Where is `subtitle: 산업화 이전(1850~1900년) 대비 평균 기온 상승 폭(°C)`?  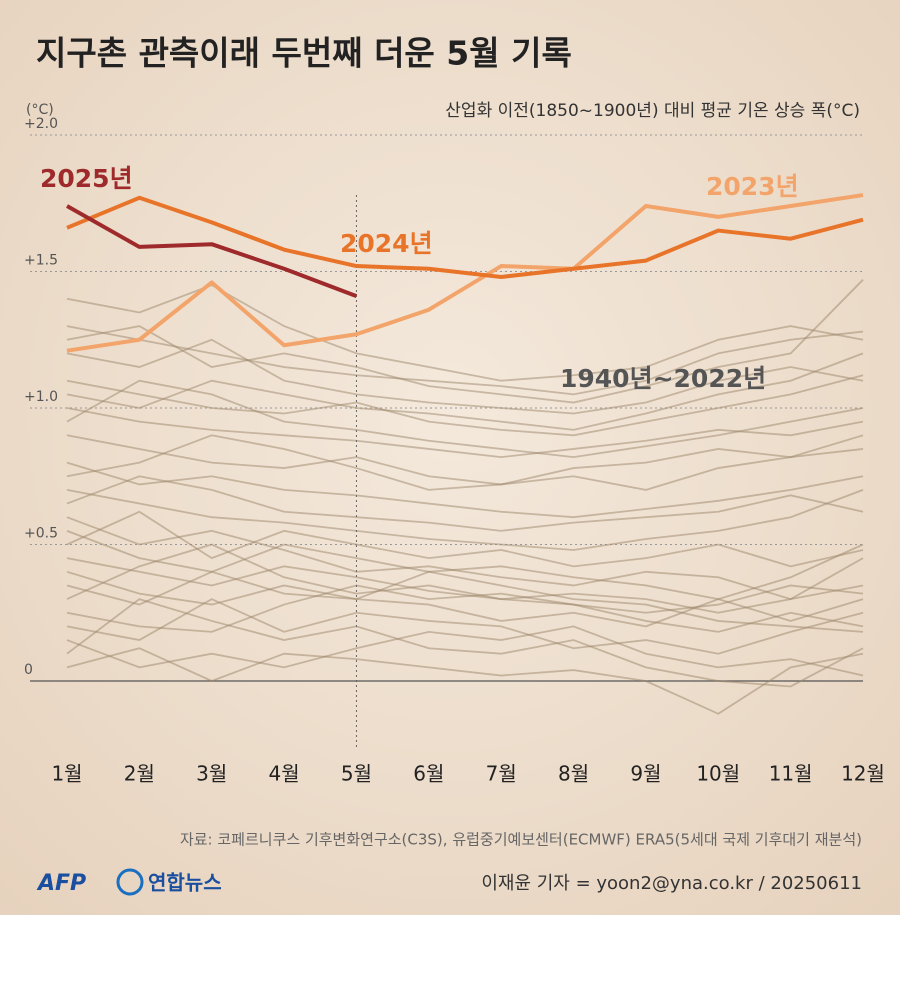
subtitle: 산업화 이전(1850~1900년) 대비 평균 기온 상승 폭(°C) is located at coordinates (652, 111).